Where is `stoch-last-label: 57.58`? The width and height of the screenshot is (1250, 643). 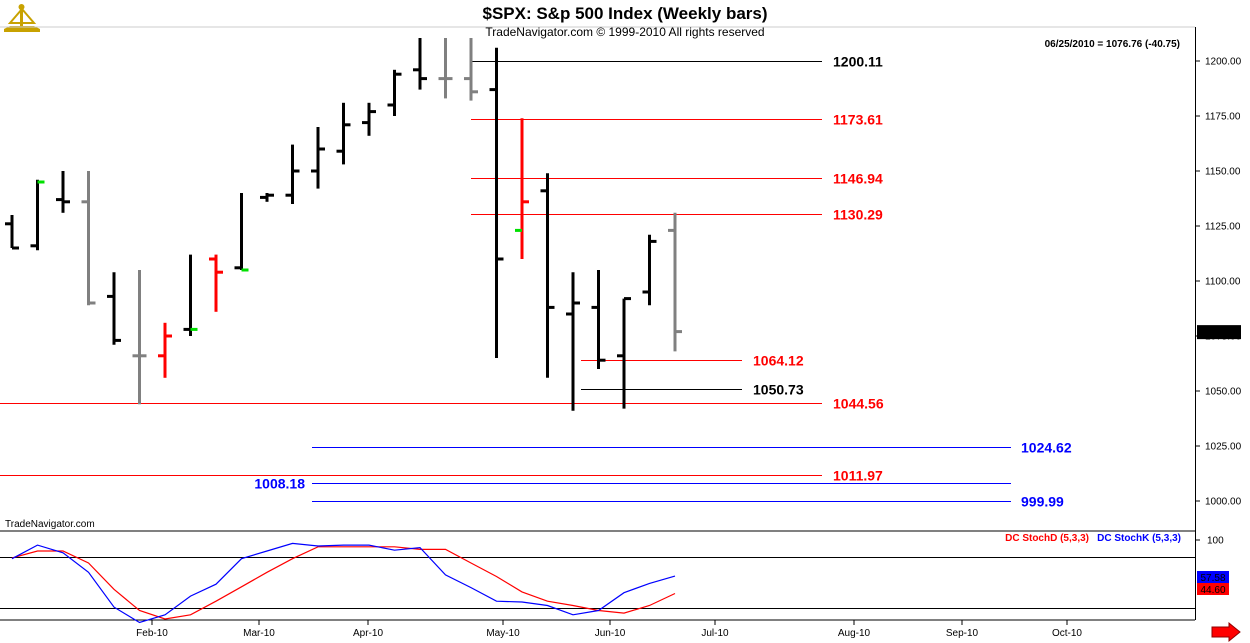 stoch-last-label: 57.58 is located at coordinates (1212, 578).